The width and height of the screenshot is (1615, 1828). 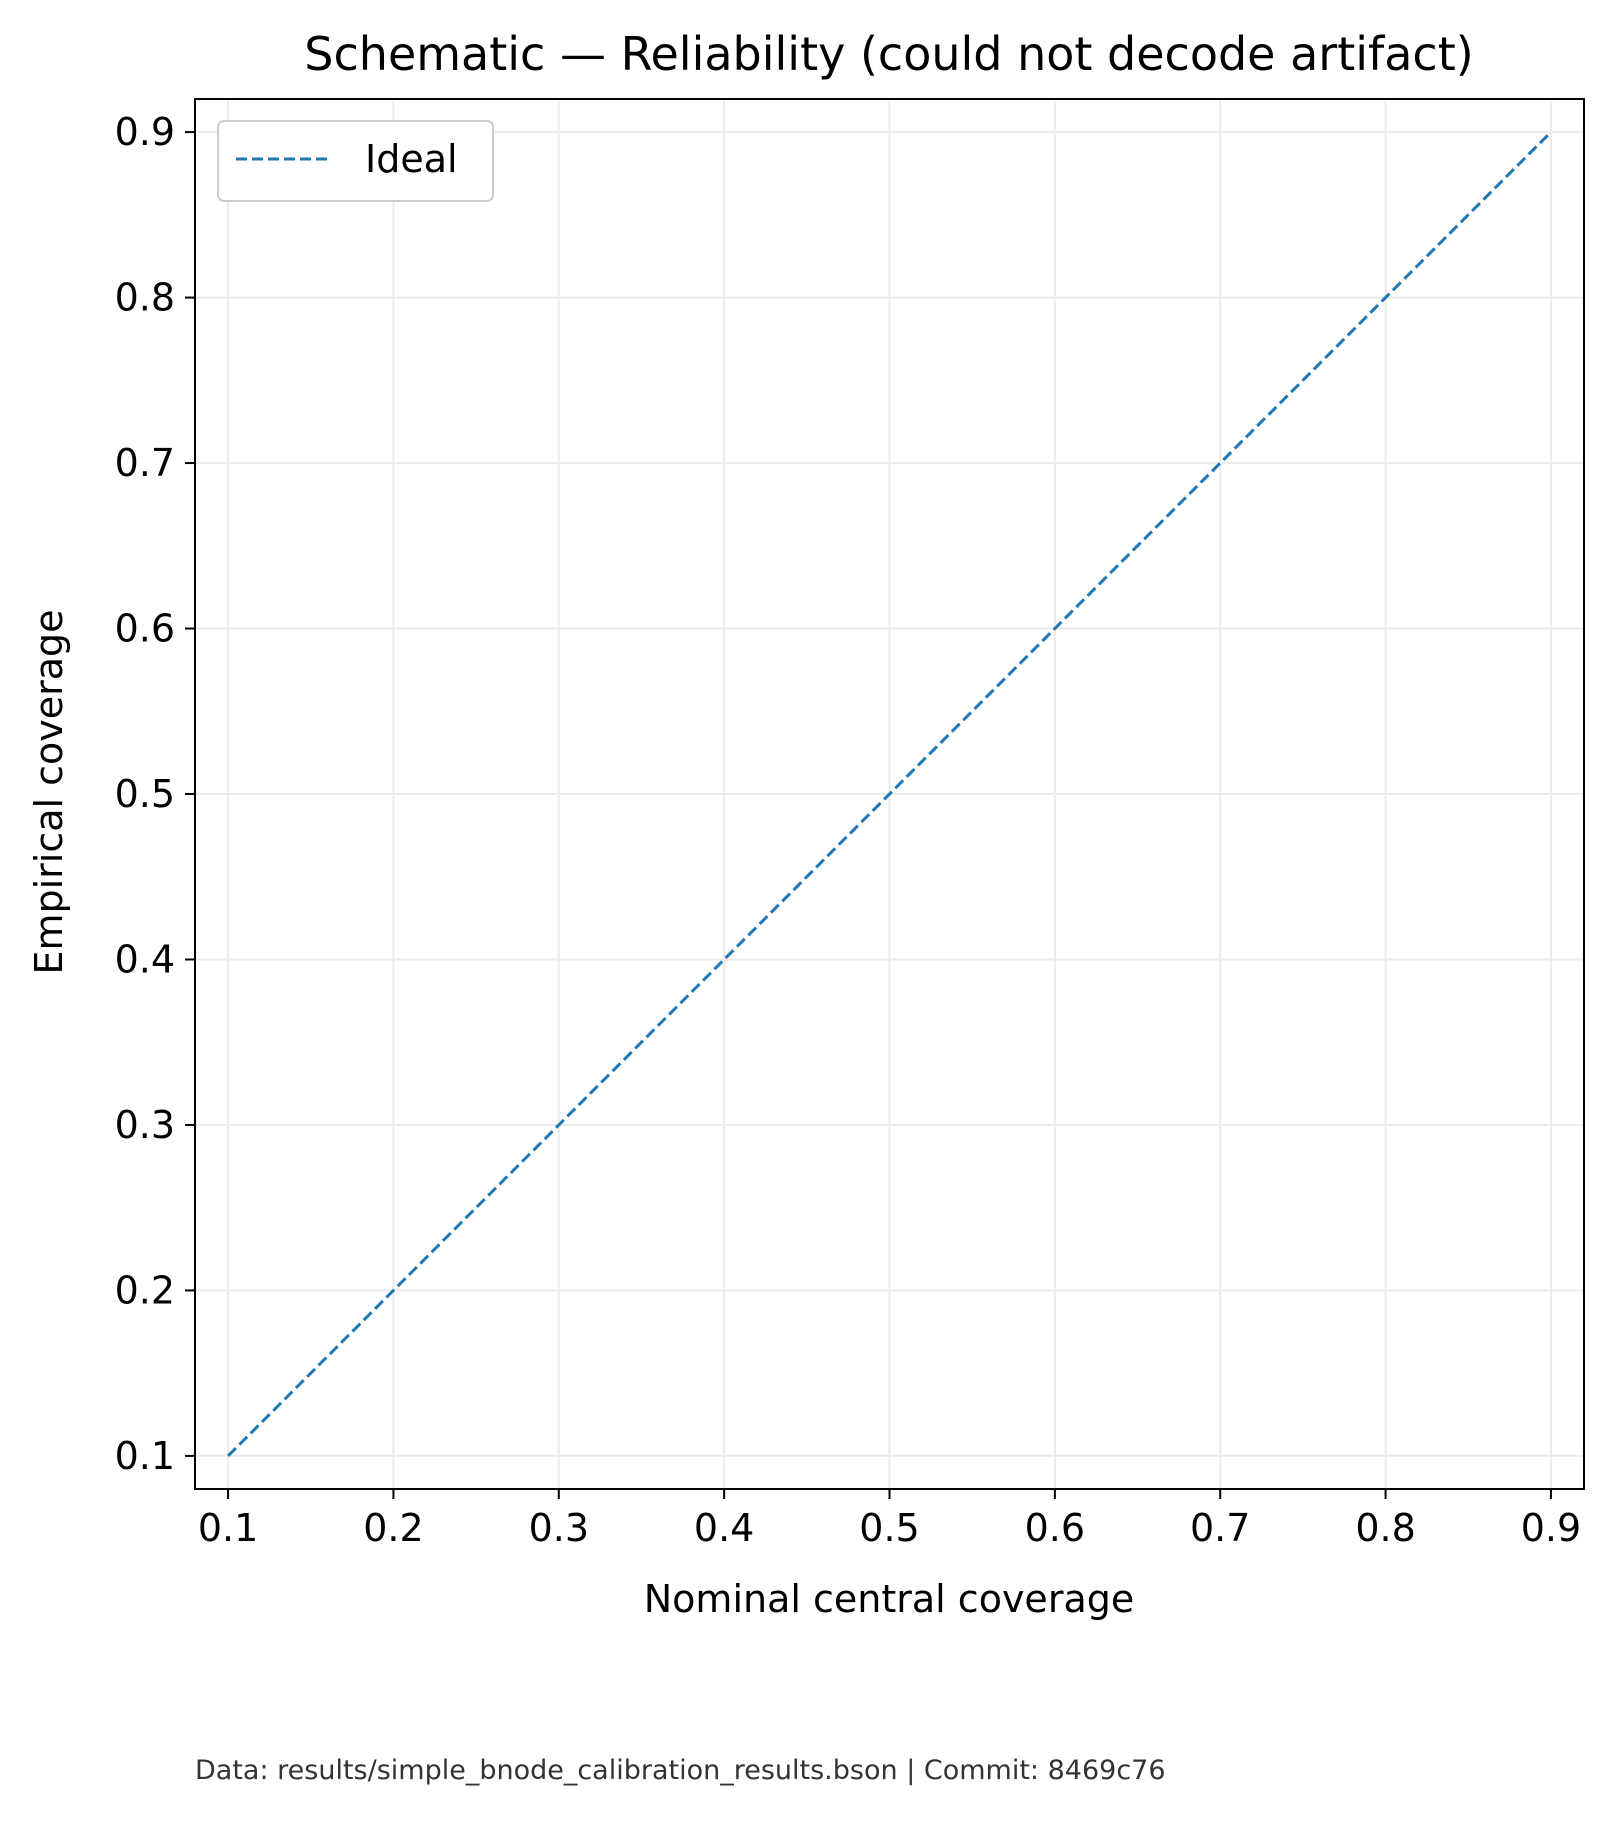 I want to click on x-tick-label: 0.4, so click(x=724, y=1528).